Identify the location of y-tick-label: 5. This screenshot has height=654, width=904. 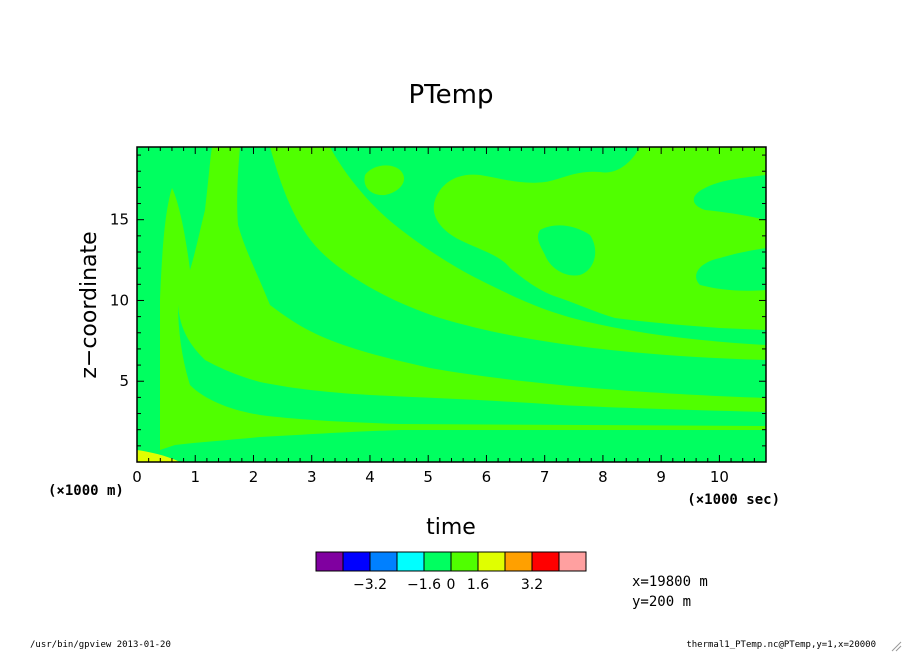
(124, 381).